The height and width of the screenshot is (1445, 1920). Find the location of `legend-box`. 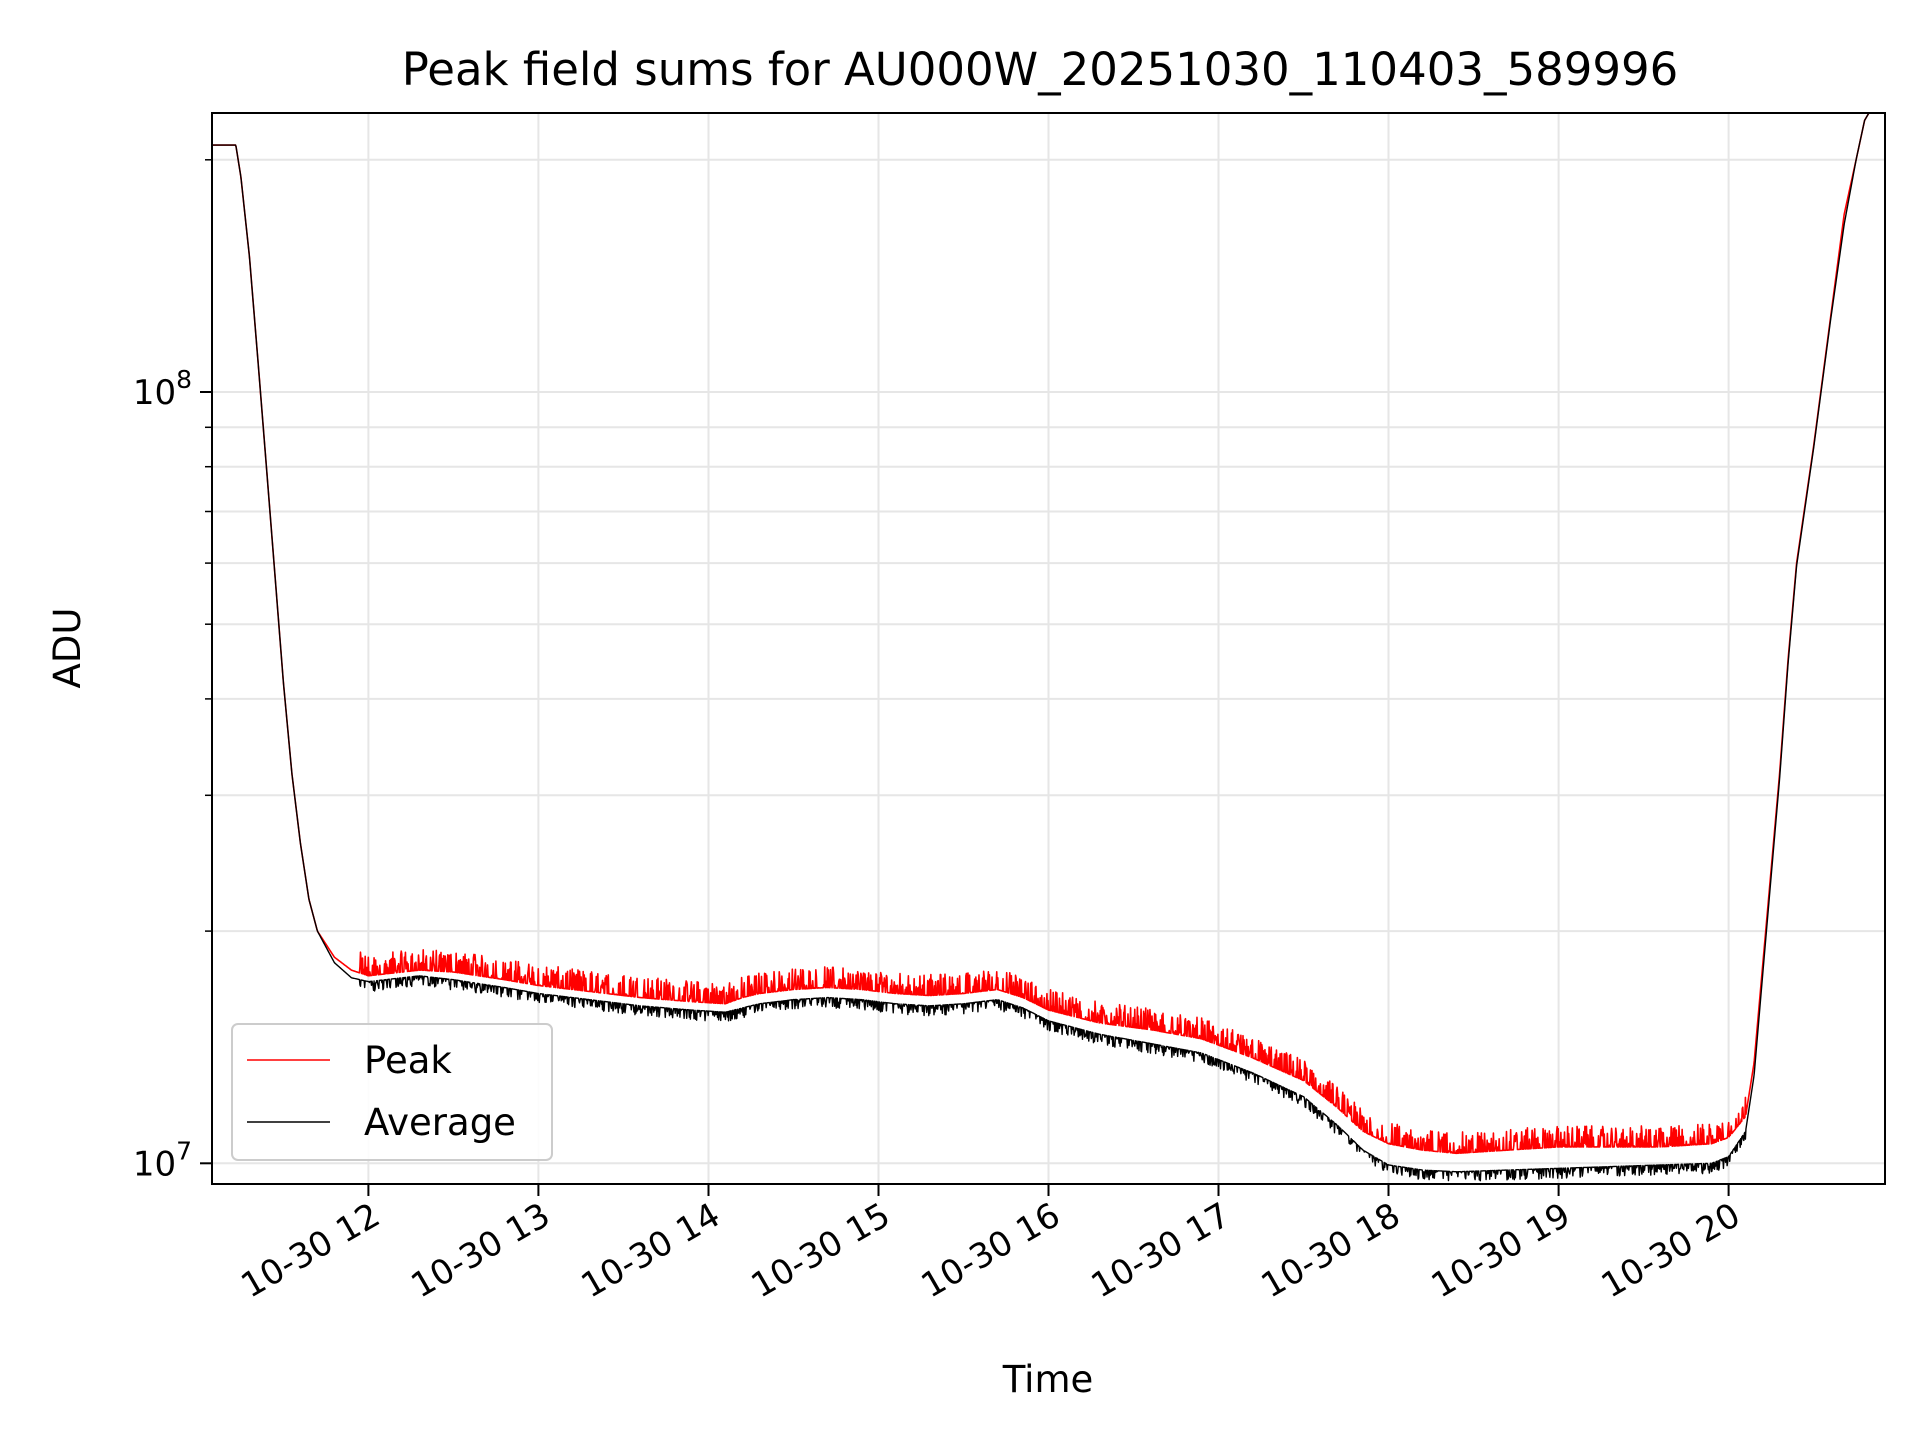

legend-box is located at coordinates (392, 1092).